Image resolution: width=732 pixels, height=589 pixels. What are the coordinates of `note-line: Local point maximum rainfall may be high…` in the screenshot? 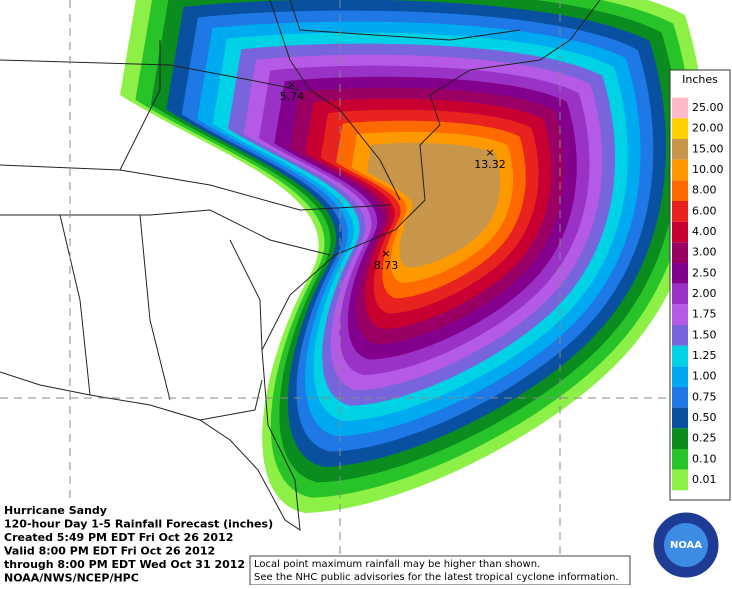 It's located at (397, 564).